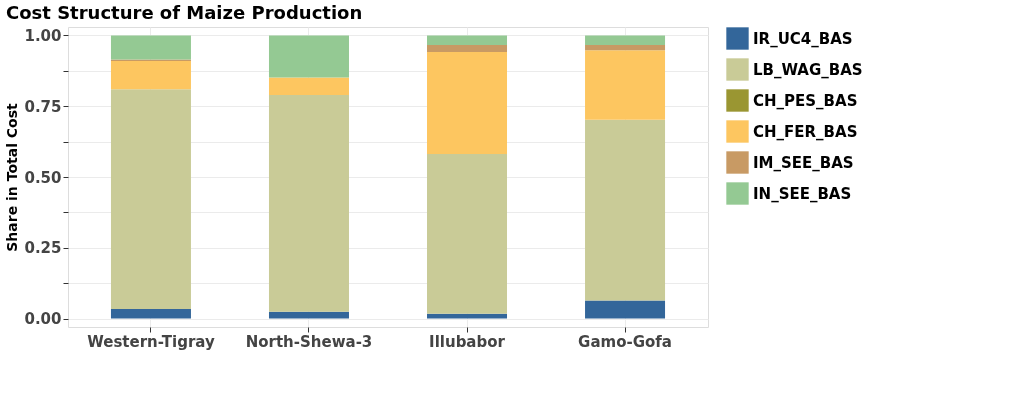 This screenshot has width=1034, height=403. What do you see at coordinates (184, 12) in the screenshot?
I see `chart-title: Cost Structure of Maize Production` at bounding box center [184, 12].